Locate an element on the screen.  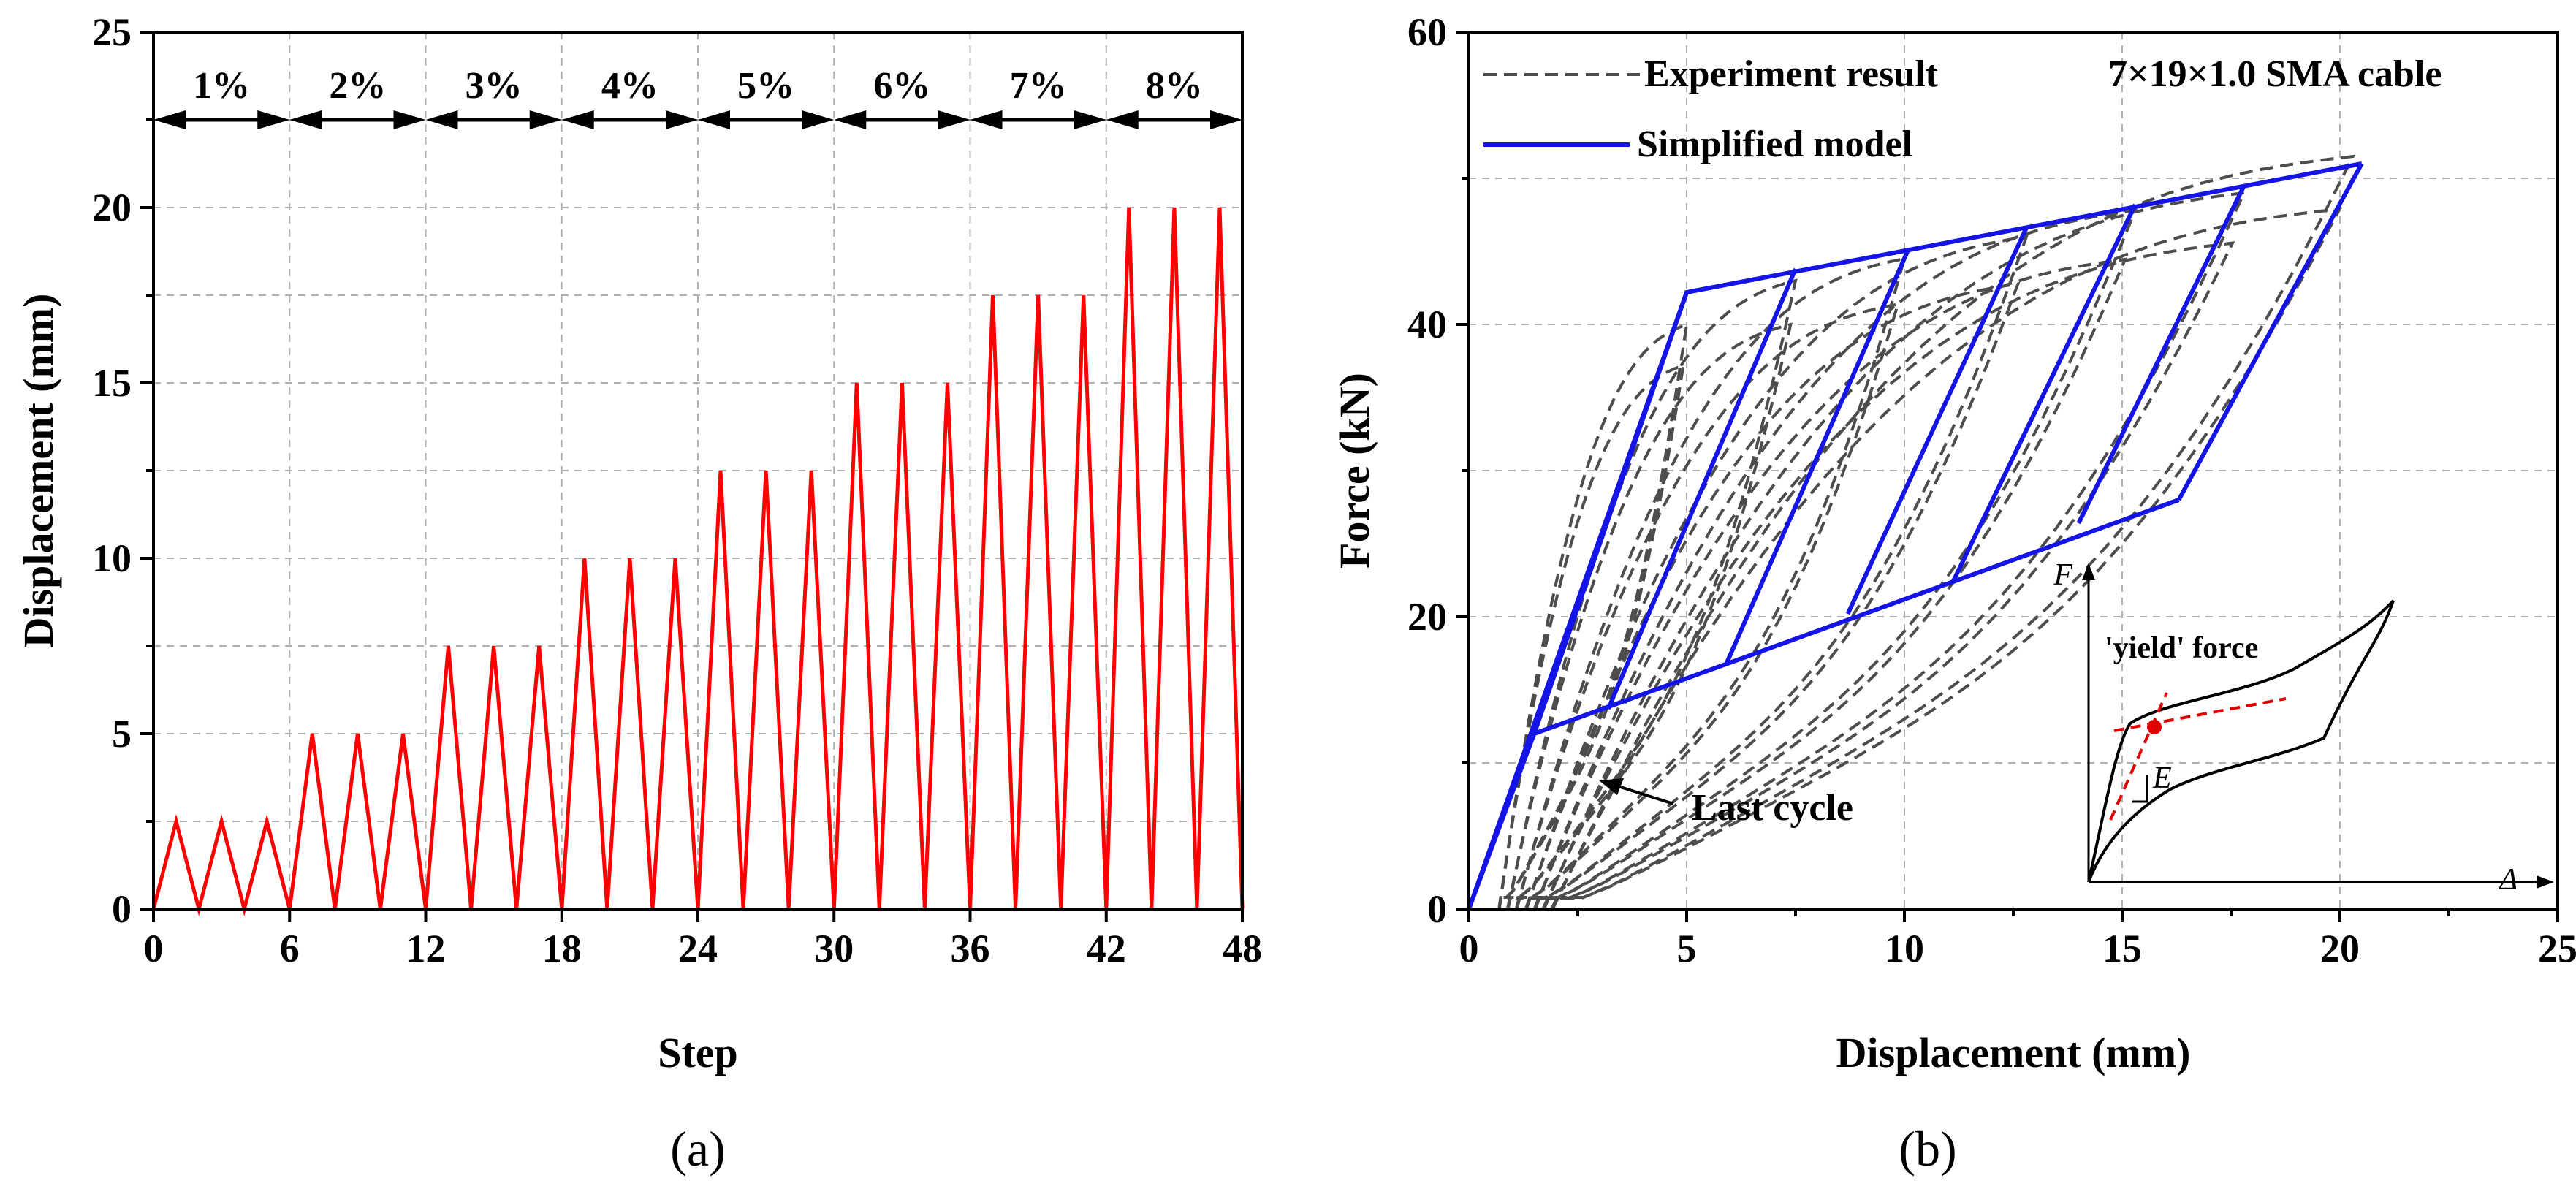
chart-b-y-tick-label: 40 is located at coordinates (1427, 324).